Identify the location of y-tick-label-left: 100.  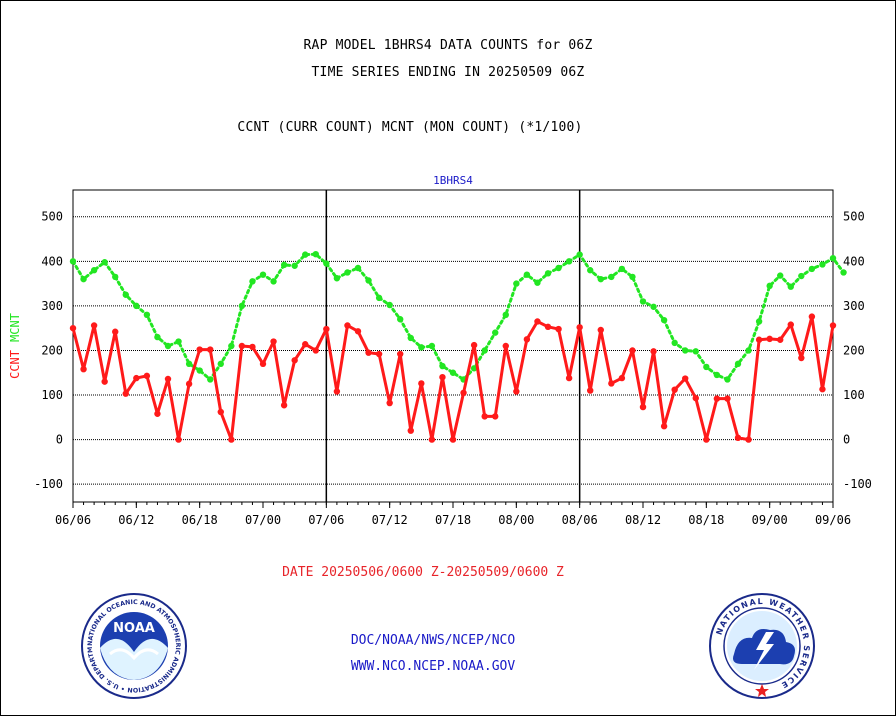
(52, 395).